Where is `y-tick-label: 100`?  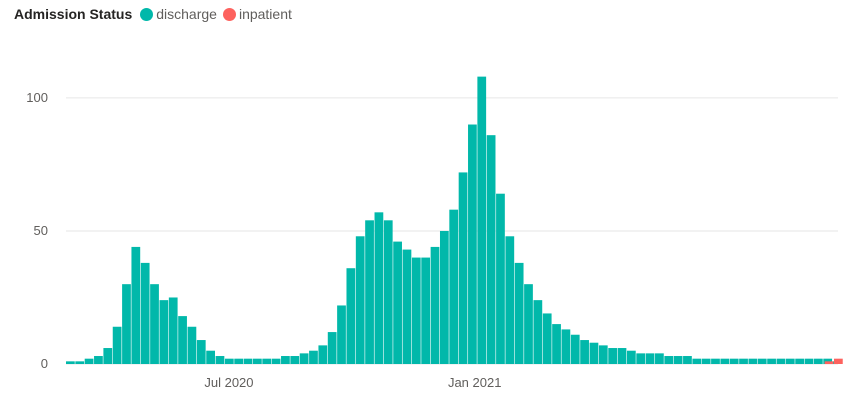
y-tick-label: 100 is located at coordinates (37, 97).